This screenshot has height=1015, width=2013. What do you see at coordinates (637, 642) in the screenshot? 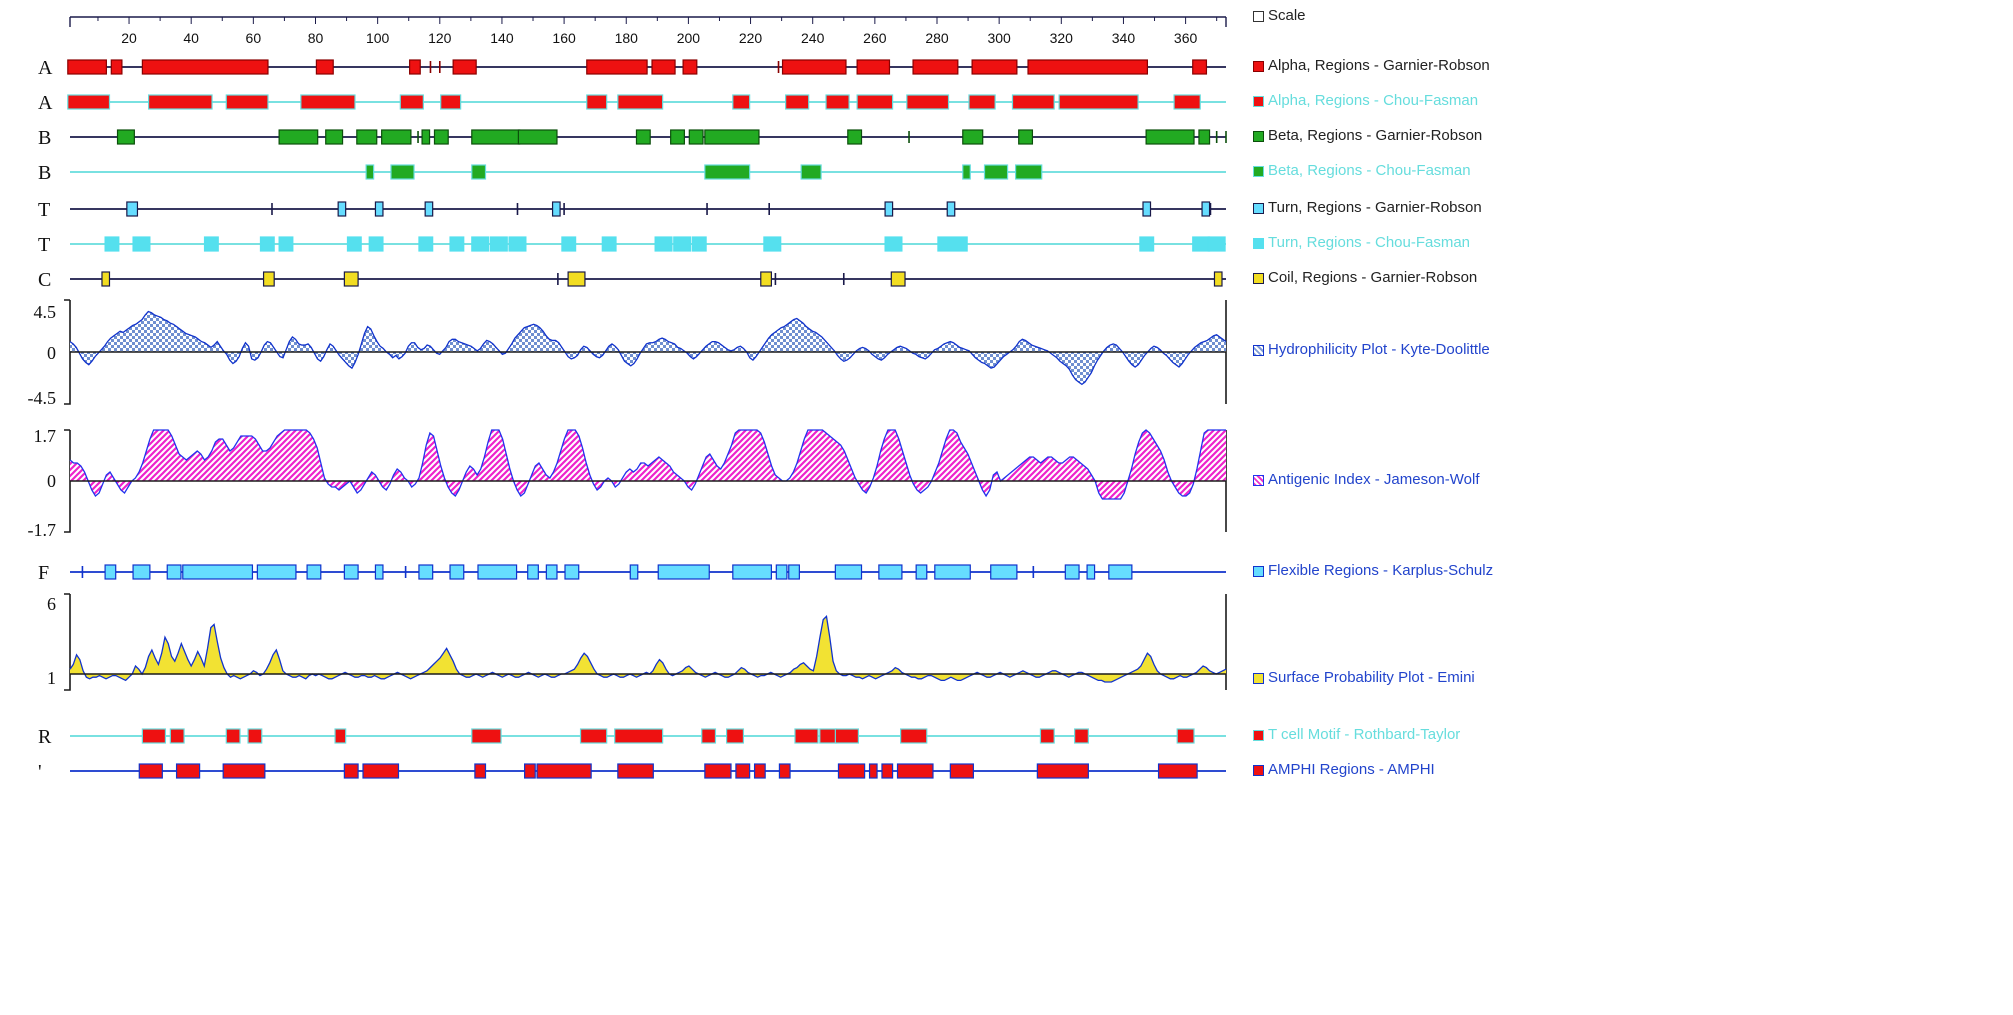
I see `plot-surface: 61` at bounding box center [637, 642].